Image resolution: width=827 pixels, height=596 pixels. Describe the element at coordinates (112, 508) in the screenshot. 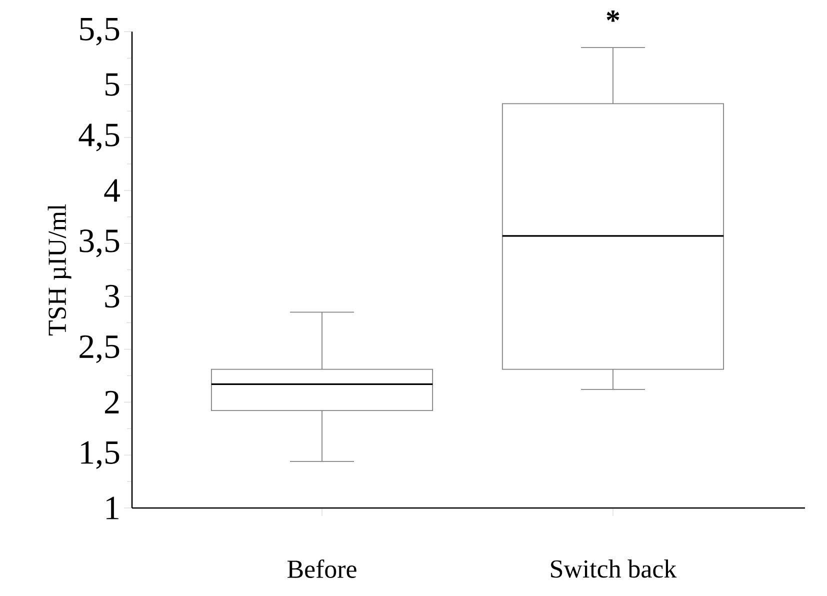

I see `y-tick-label: 1` at that location.